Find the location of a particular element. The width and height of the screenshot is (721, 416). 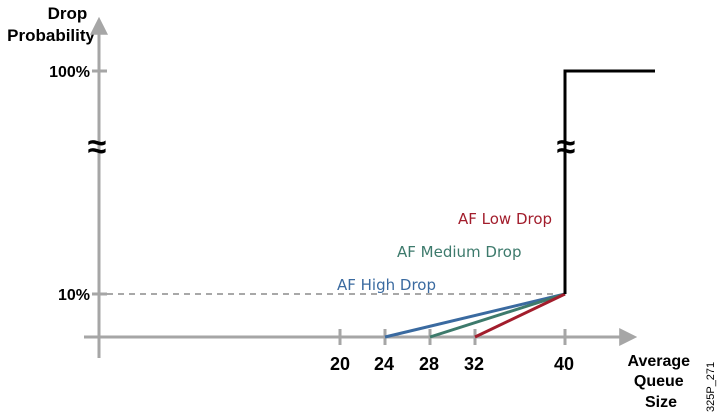

series-line-af-medium-drop is located at coordinates (497, 315).